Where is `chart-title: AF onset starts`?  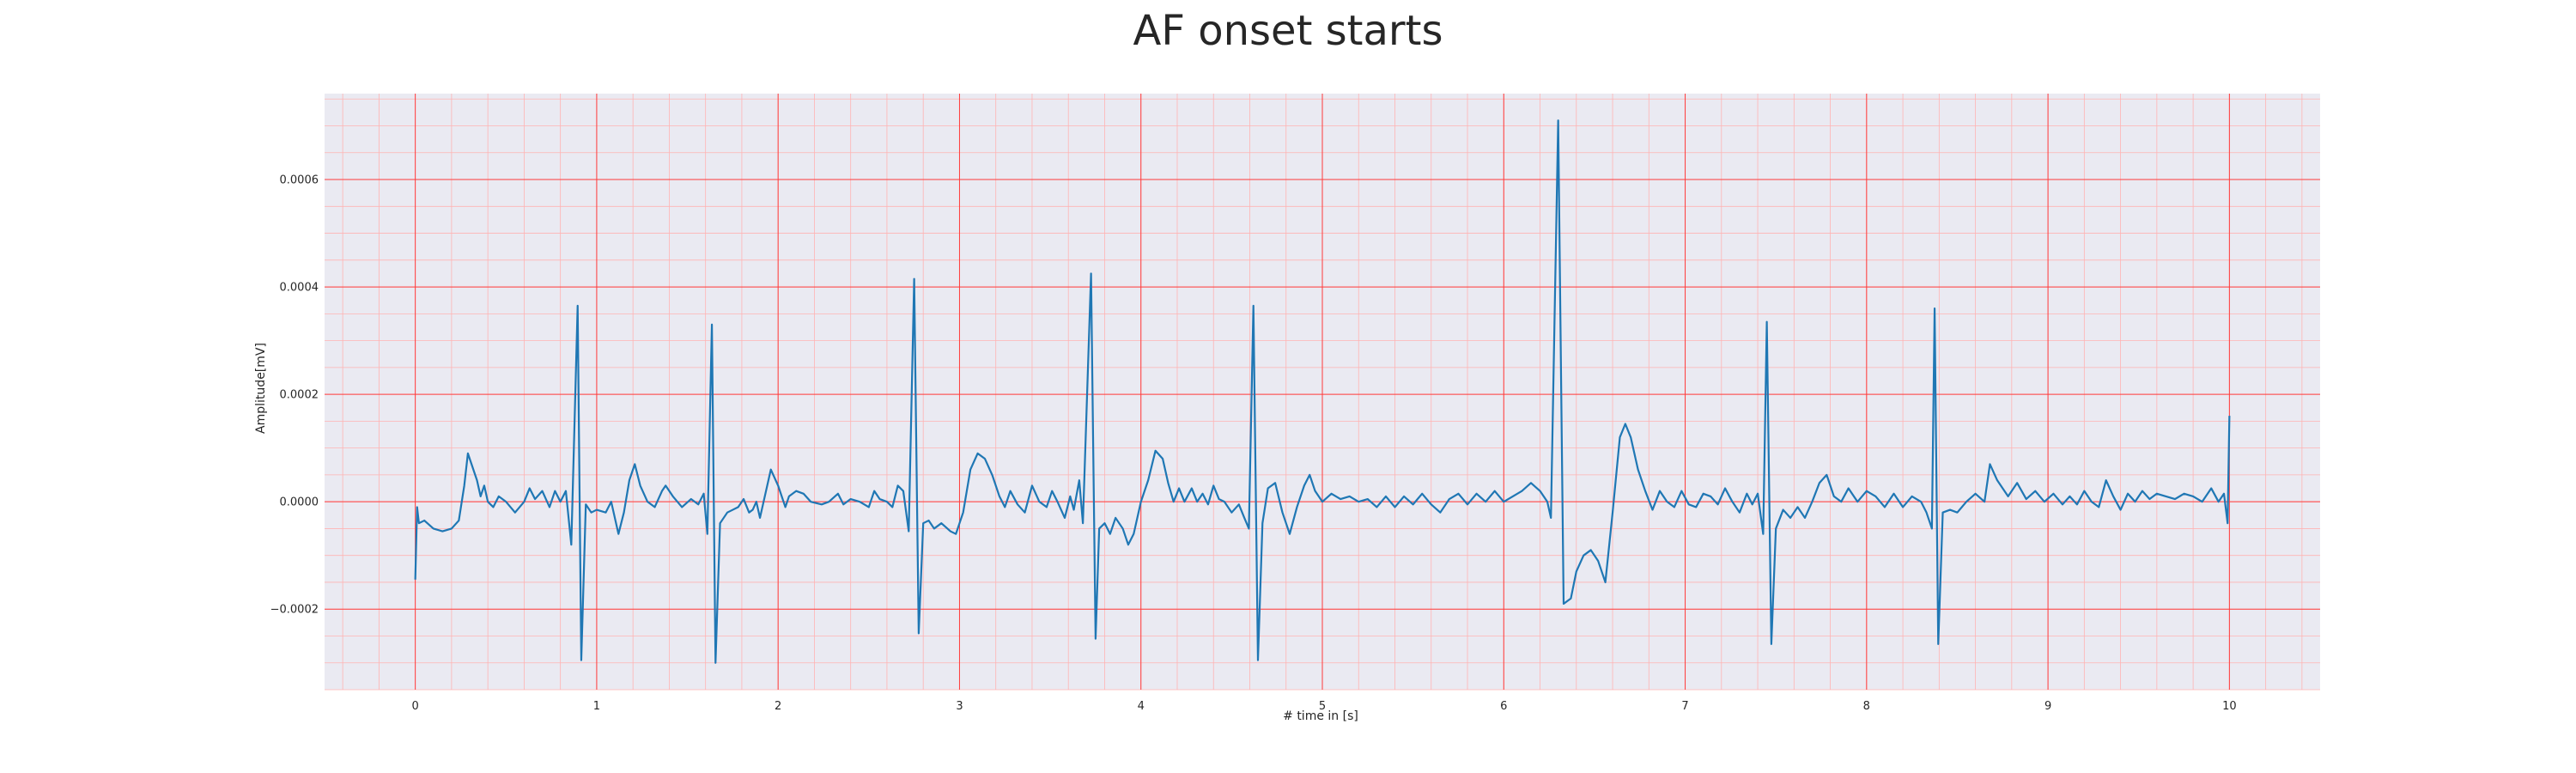 chart-title: AF onset starts is located at coordinates (1288, 31).